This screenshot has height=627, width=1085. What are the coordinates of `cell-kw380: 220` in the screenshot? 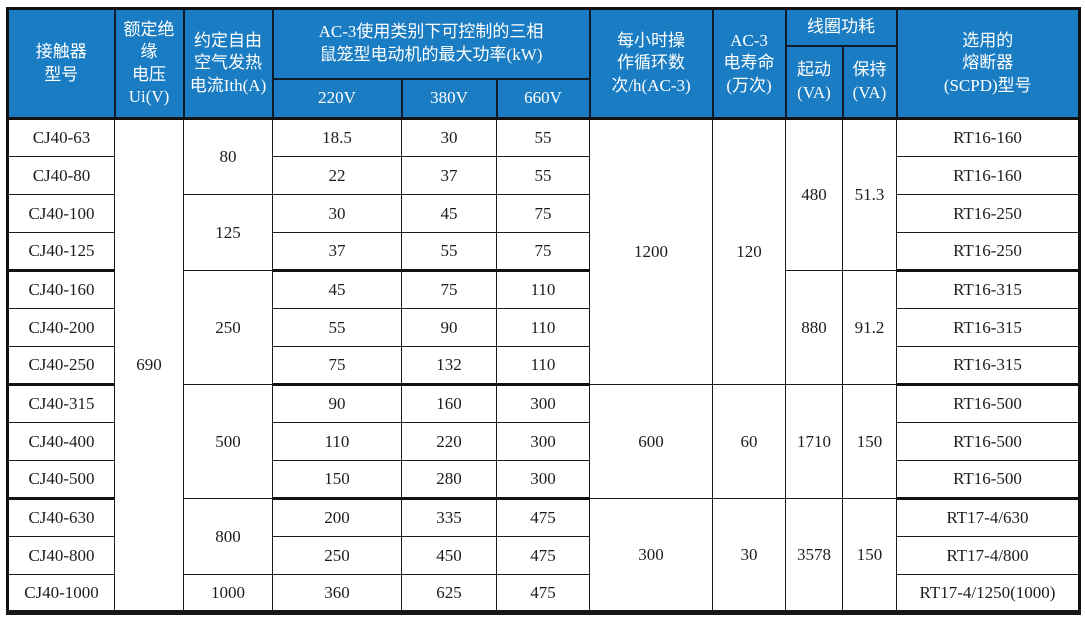 It's located at (449, 441).